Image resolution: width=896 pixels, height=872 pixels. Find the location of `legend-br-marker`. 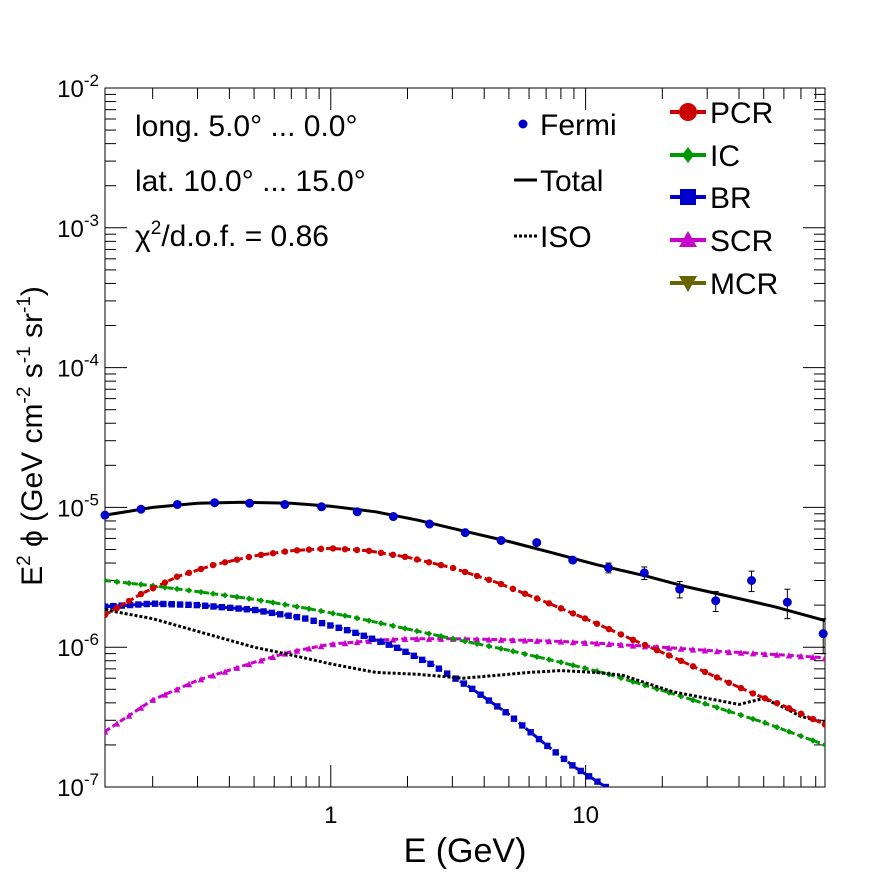

legend-br-marker is located at coordinates (688, 197).